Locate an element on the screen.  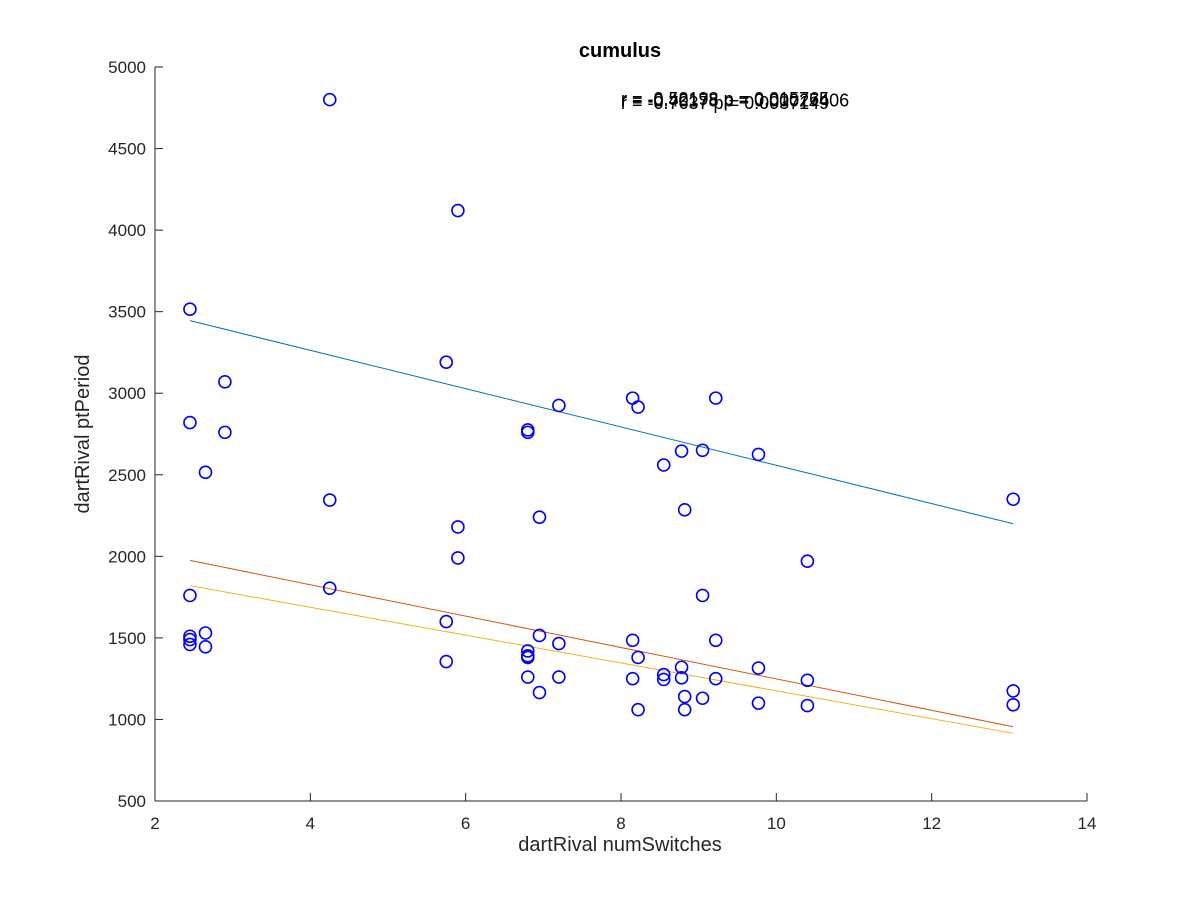
y-tick-label: 3500 is located at coordinates (127, 312).